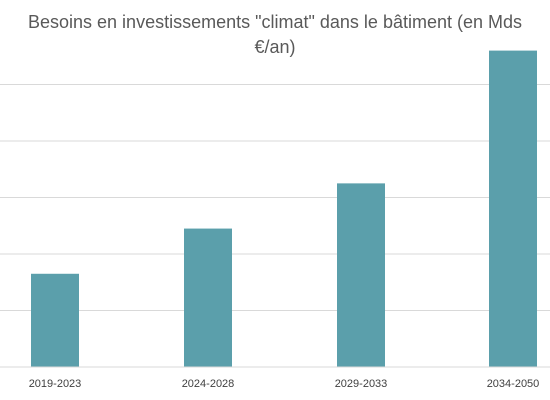  Describe the element at coordinates (208, 384) in the screenshot. I see `x-tick-label: 2024-2028` at that location.